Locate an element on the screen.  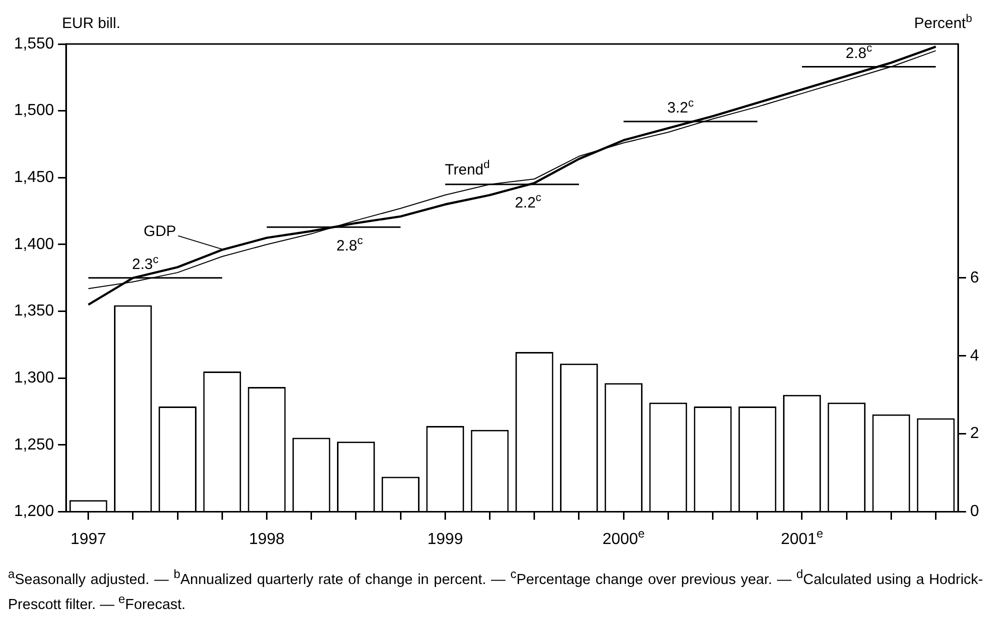
x-tick-label: 1998 is located at coordinates (266, 539).